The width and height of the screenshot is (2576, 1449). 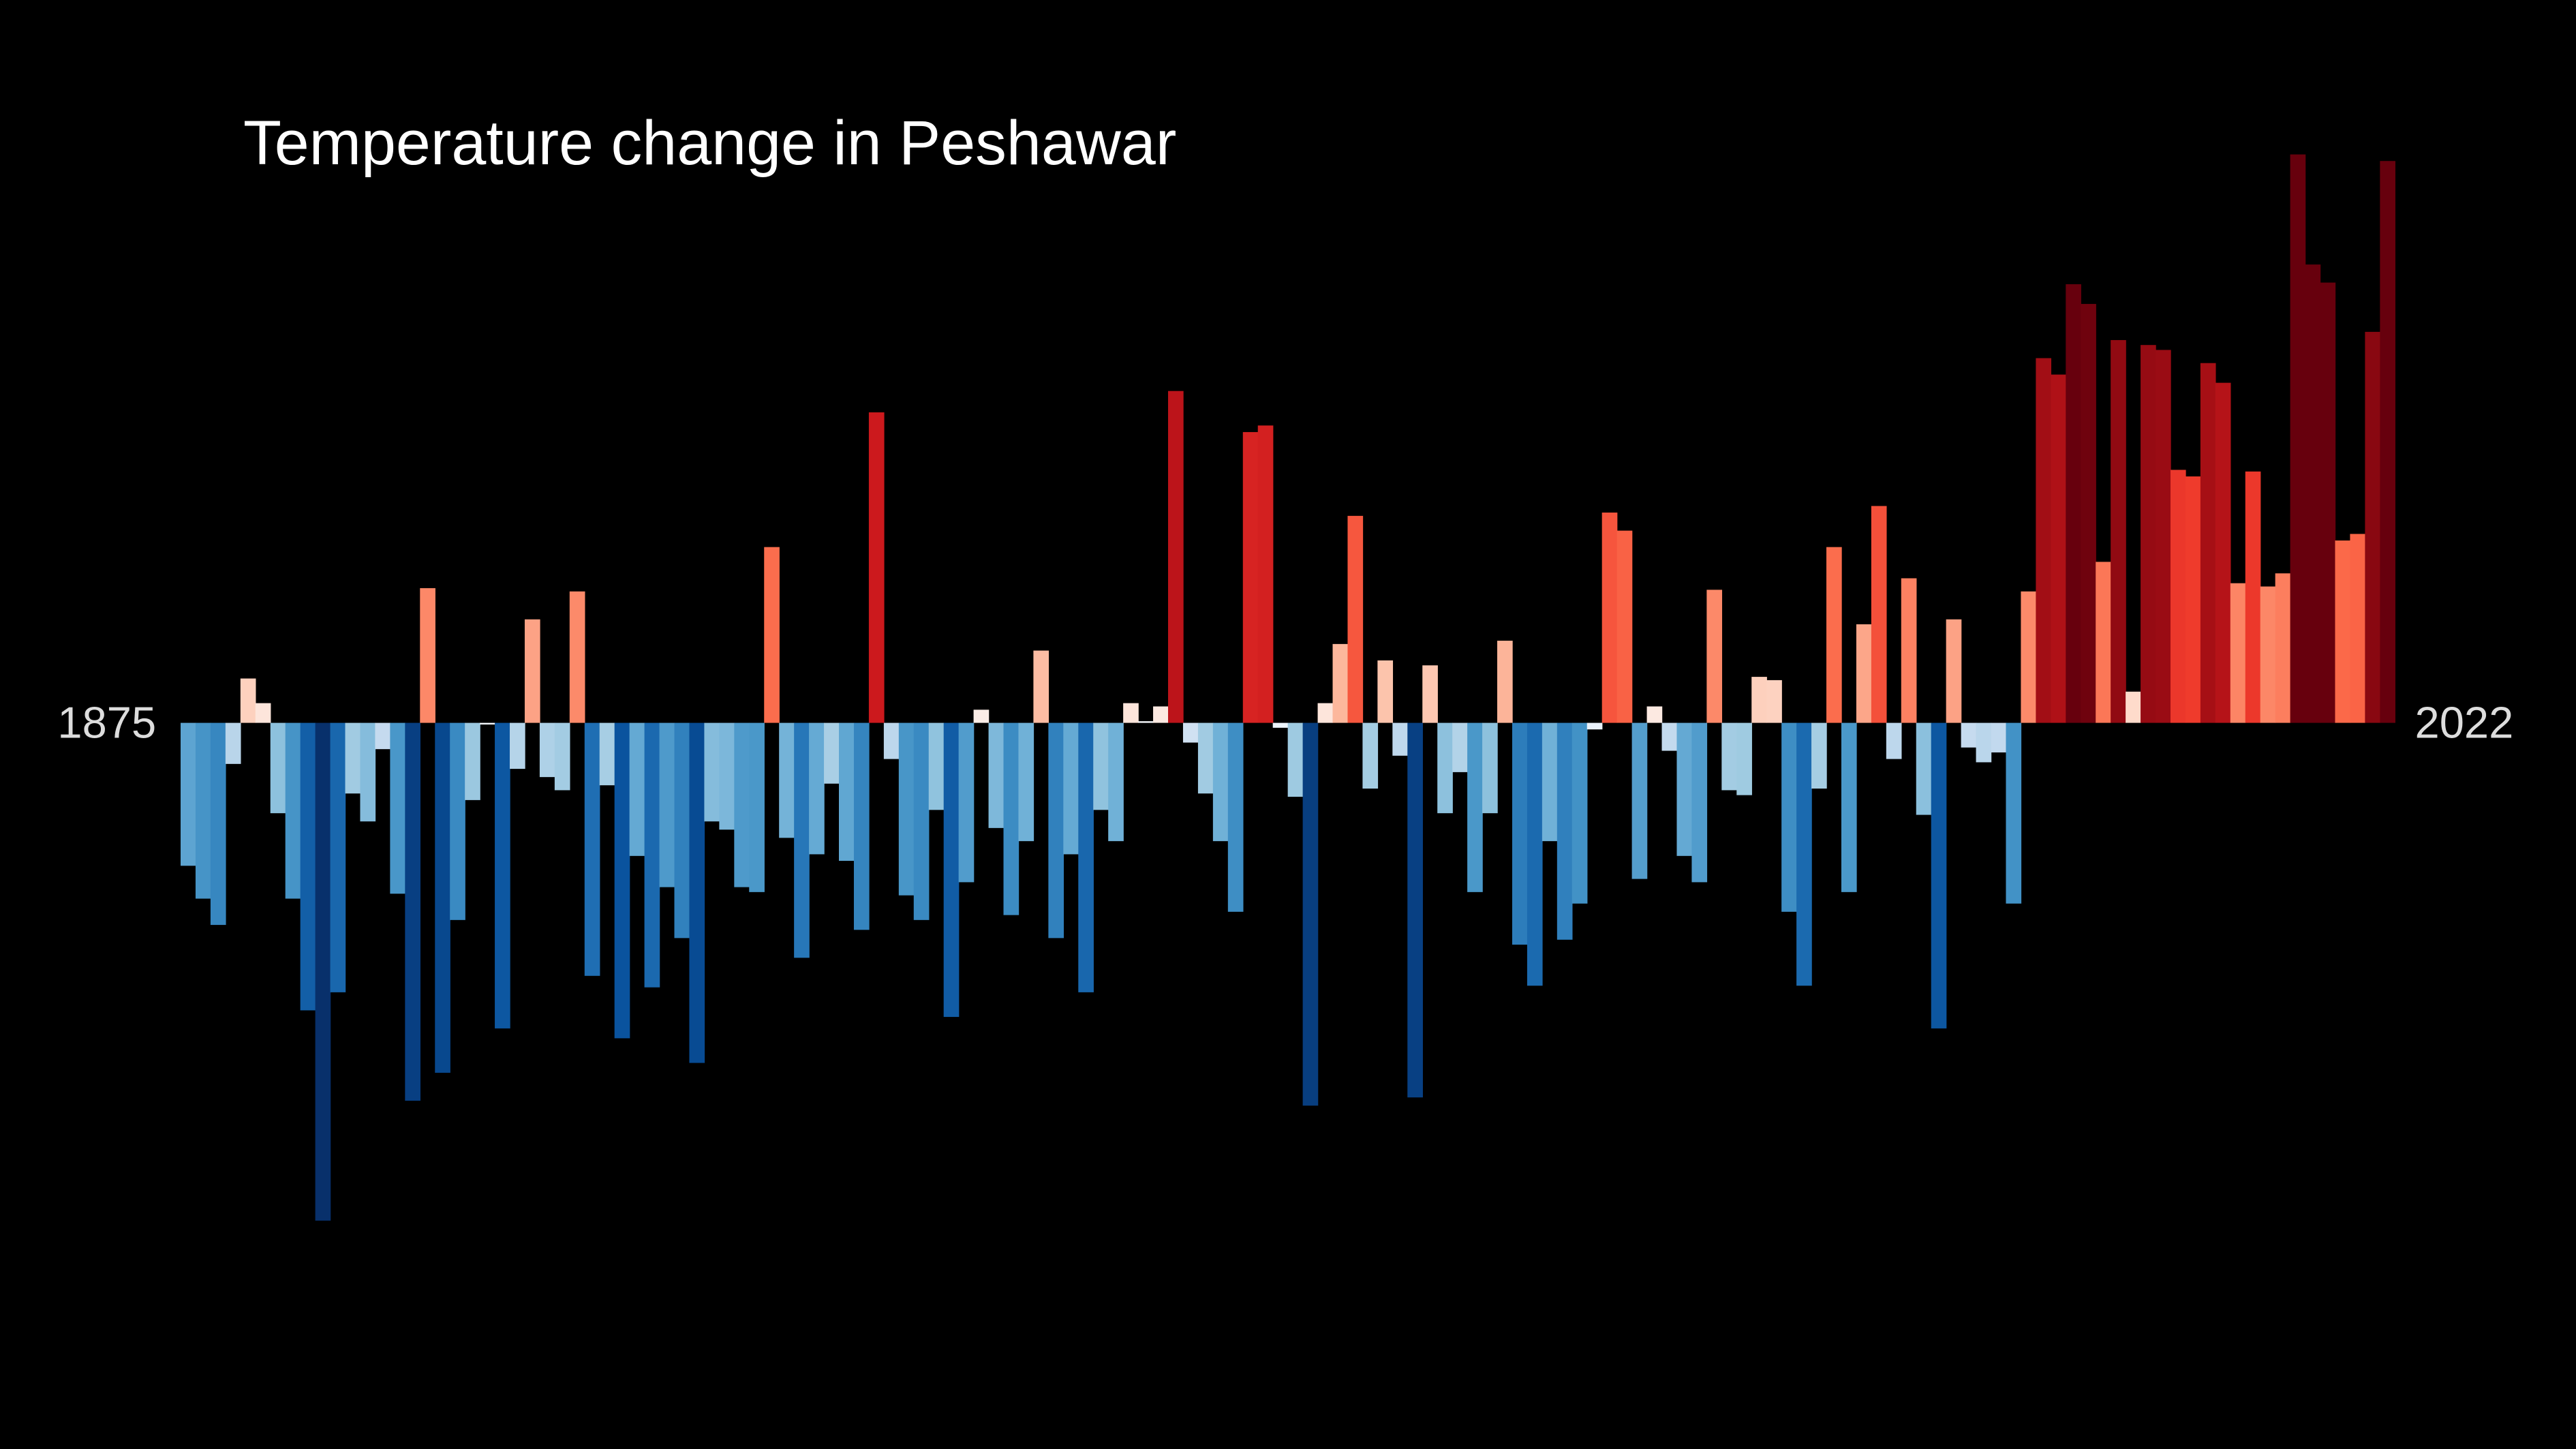 I want to click on x-tick-label: 1875, so click(x=107, y=723).